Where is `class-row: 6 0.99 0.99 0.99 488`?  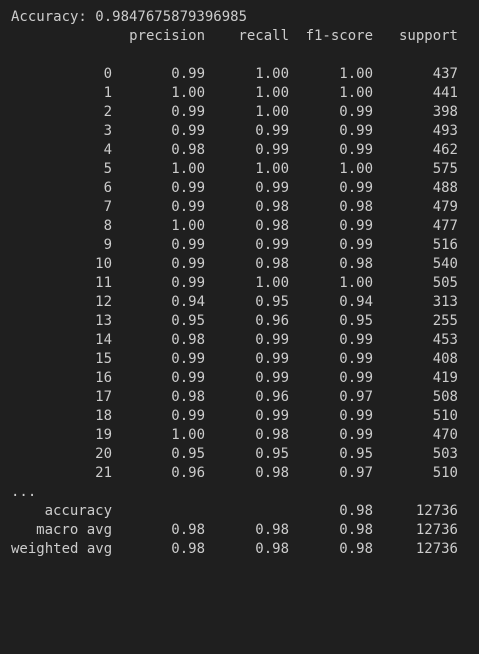
class-row: 6 0.99 0.99 0.99 488 is located at coordinates (241, 188).